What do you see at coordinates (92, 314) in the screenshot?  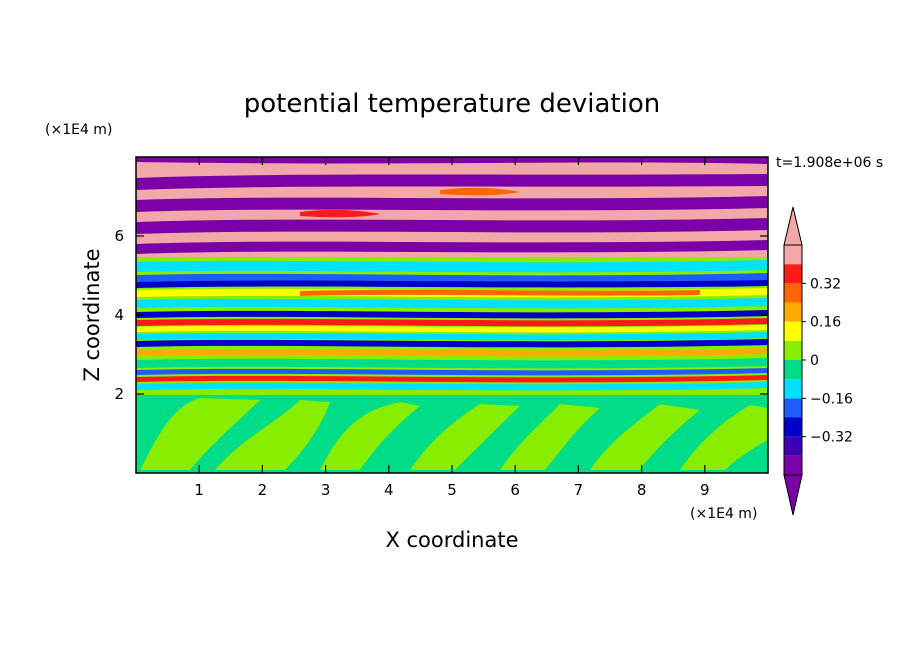 I see `y-axis-label: Z coordinate` at bounding box center [92, 314].